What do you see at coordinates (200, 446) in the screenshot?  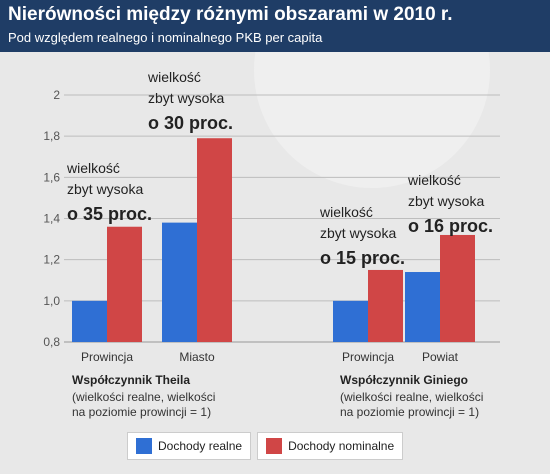 I see `legend-label-real: Dochody realne` at bounding box center [200, 446].